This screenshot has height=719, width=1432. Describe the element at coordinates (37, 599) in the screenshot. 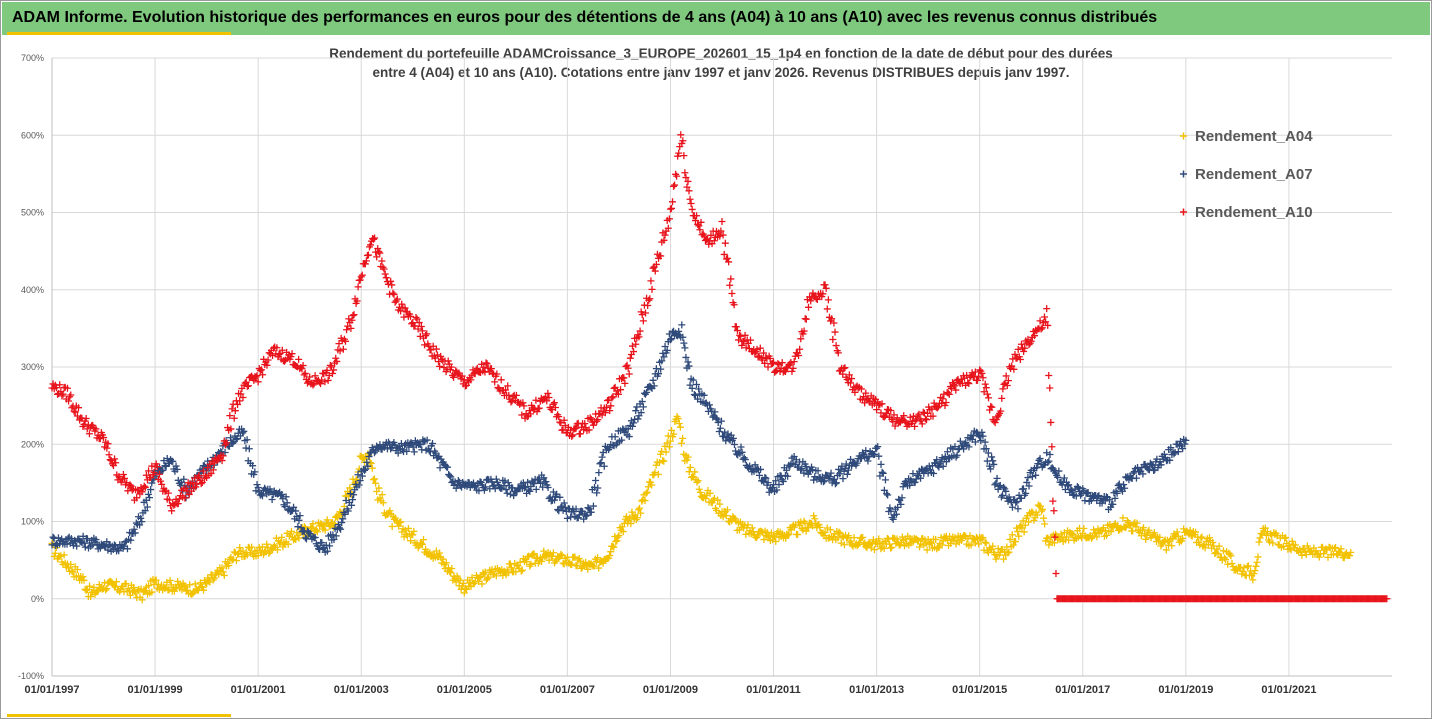

I see `y-tick-label: 0%` at that location.